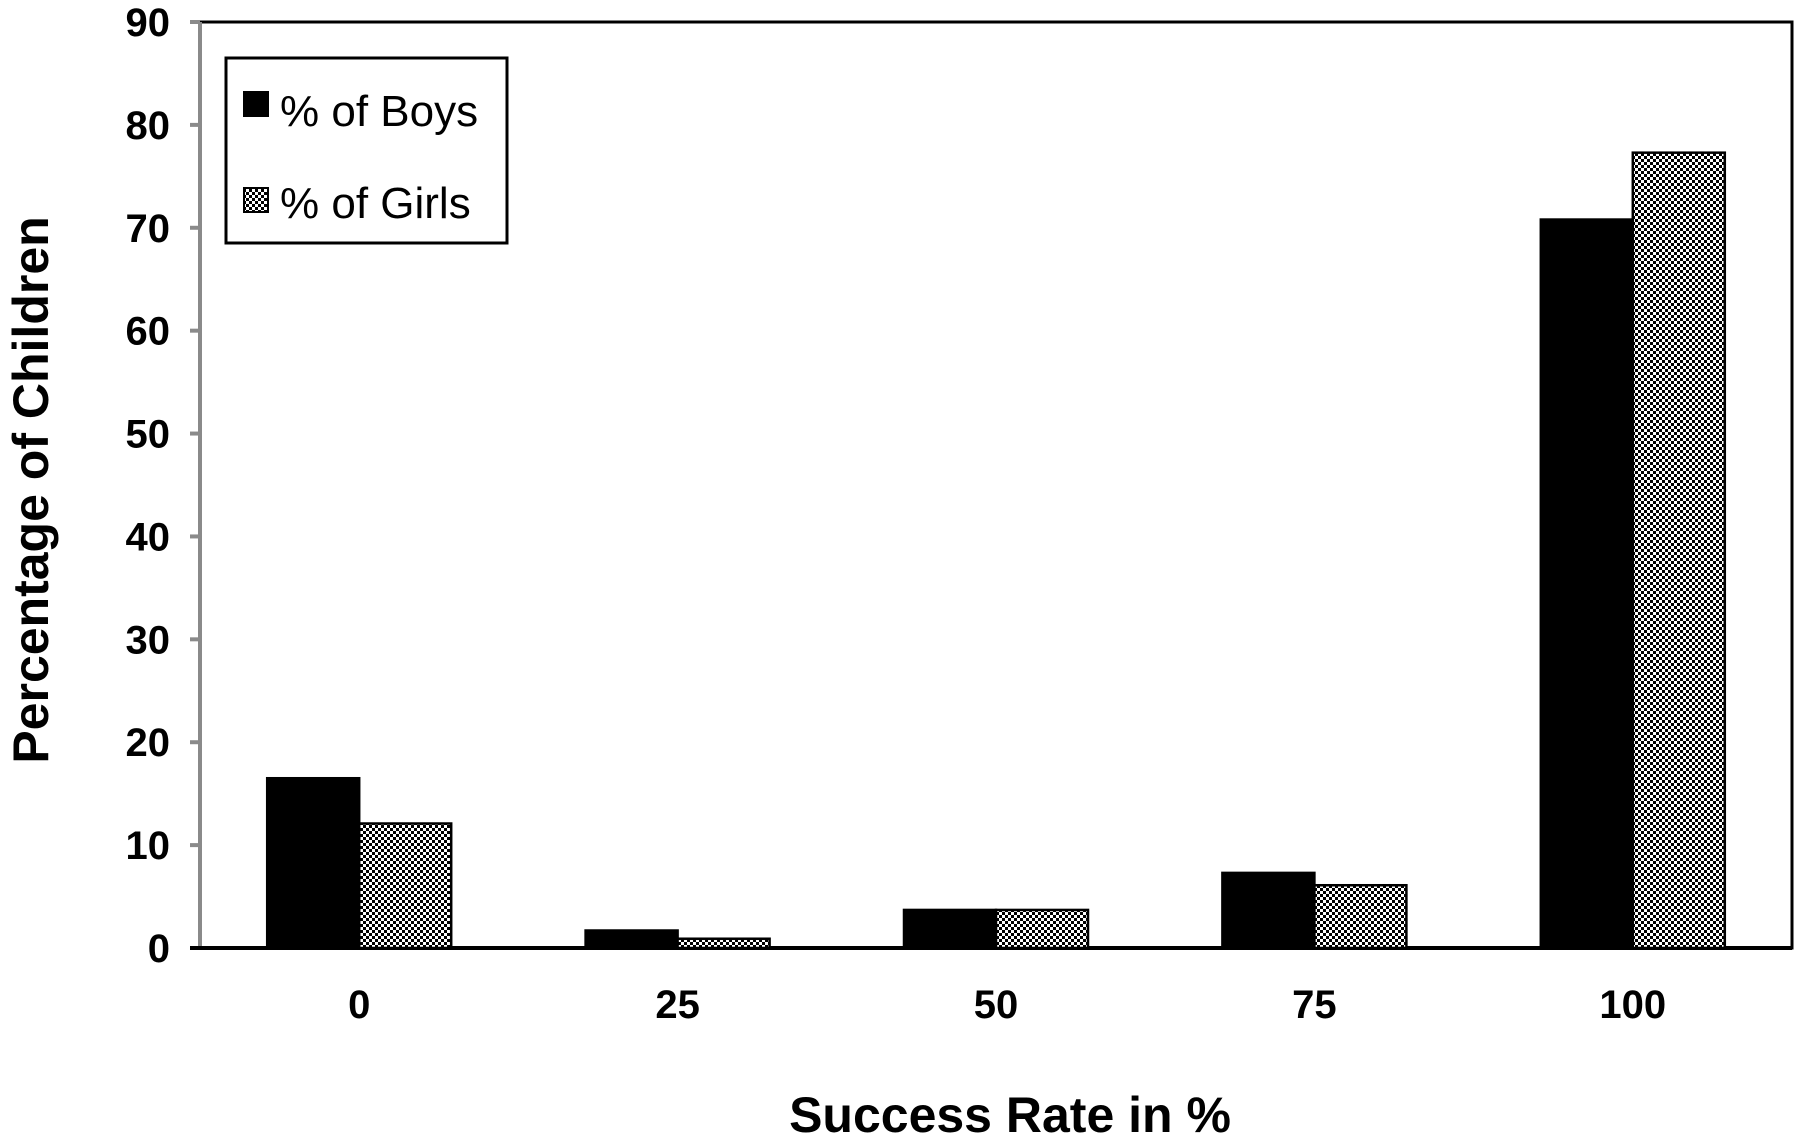 This screenshot has height=1142, width=1800. What do you see at coordinates (148, 743) in the screenshot?
I see `y-tick-label: 20` at bounding box center [148, 743].